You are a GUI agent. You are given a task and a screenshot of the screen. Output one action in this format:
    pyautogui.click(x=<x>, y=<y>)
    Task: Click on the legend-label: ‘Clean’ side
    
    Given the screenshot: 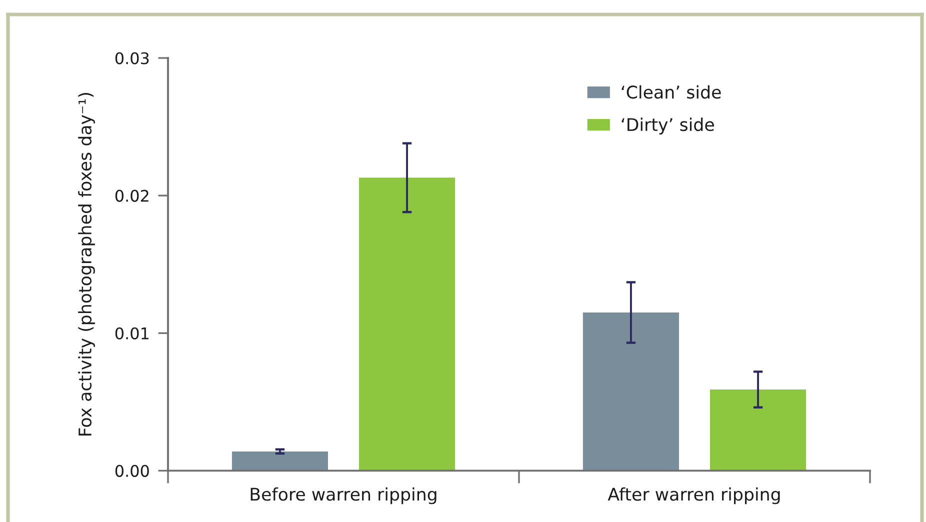 What is the action you would take?
    pyautogui.click(x=671, y=92)
    